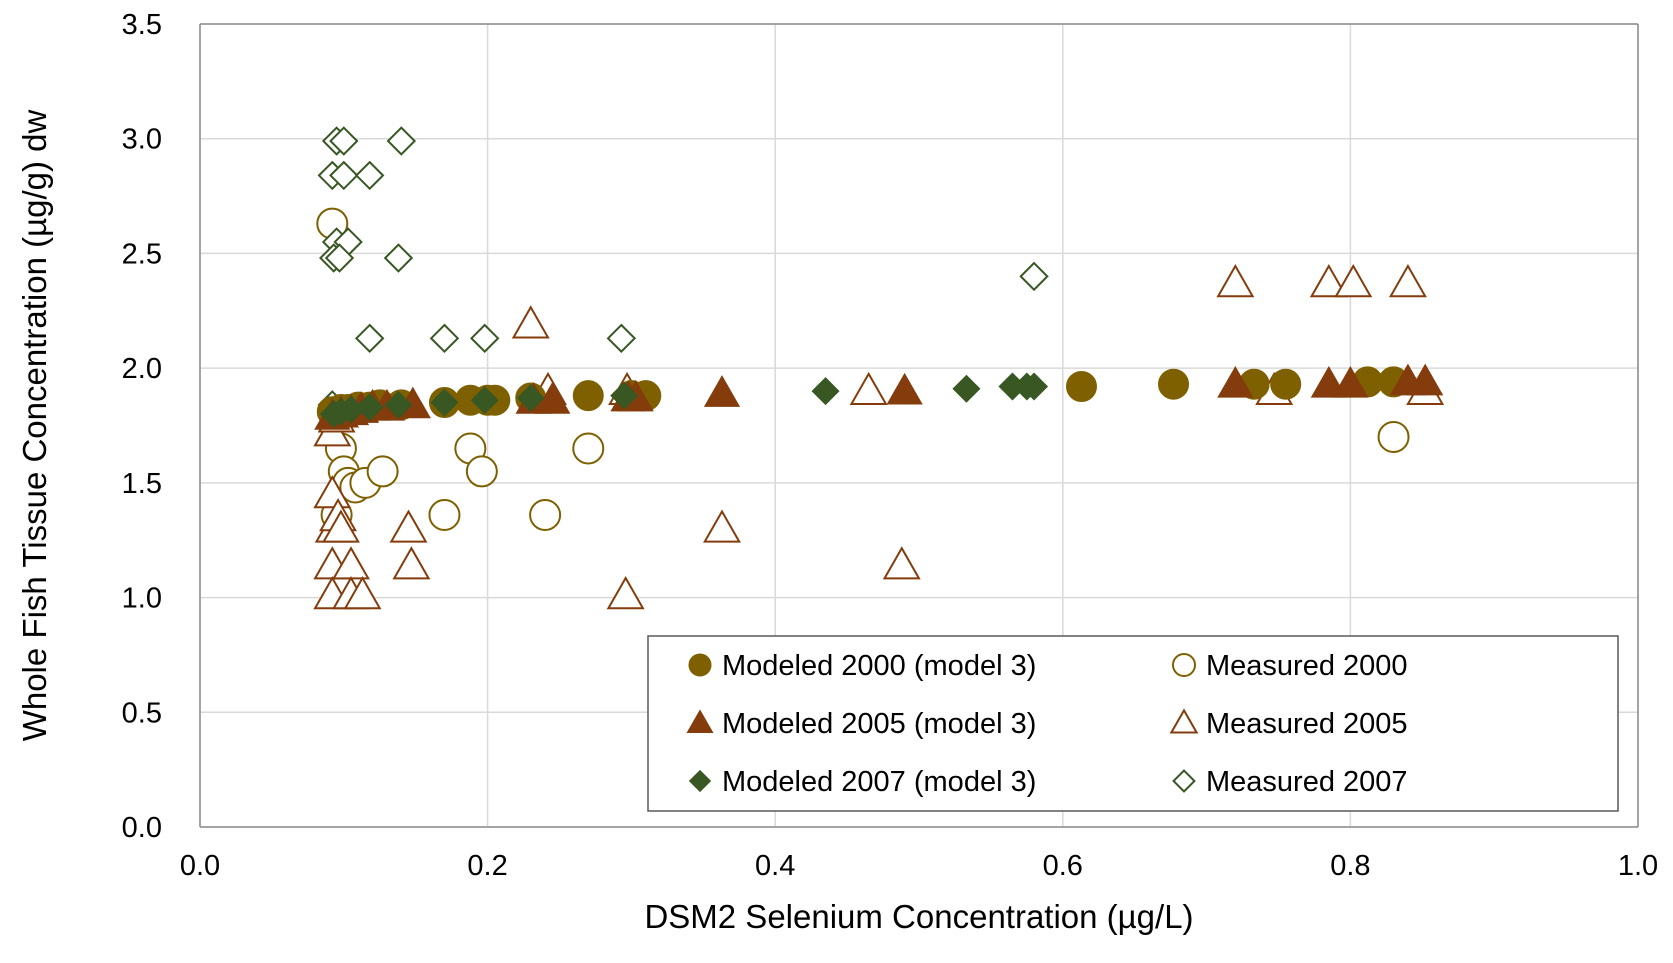 Image resolution: width=1673 pixels, height=963 pixels. I want to click on y-tick-label: 3.5, so click(142, 25).